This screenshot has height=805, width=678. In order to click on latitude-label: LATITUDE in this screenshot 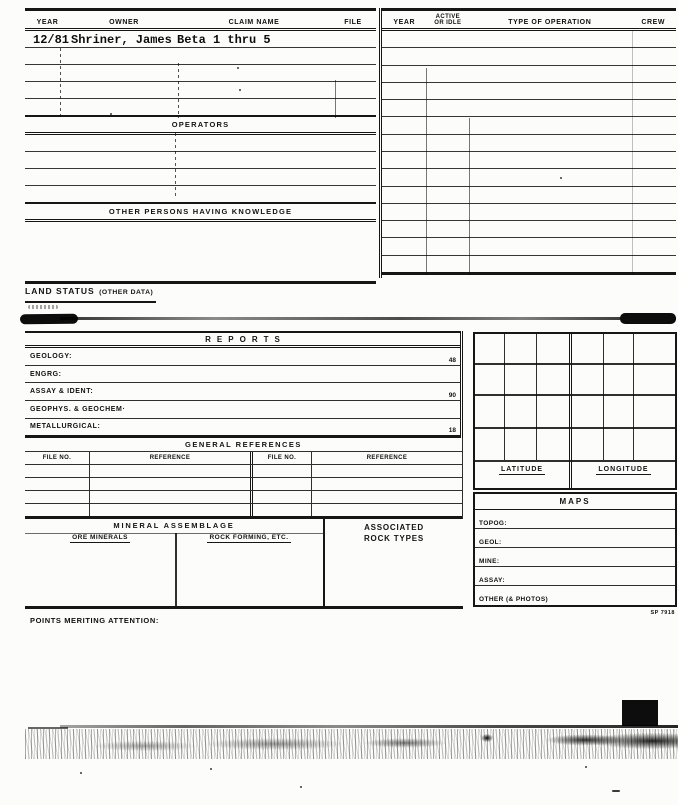, I will do `click(522, 470)`.